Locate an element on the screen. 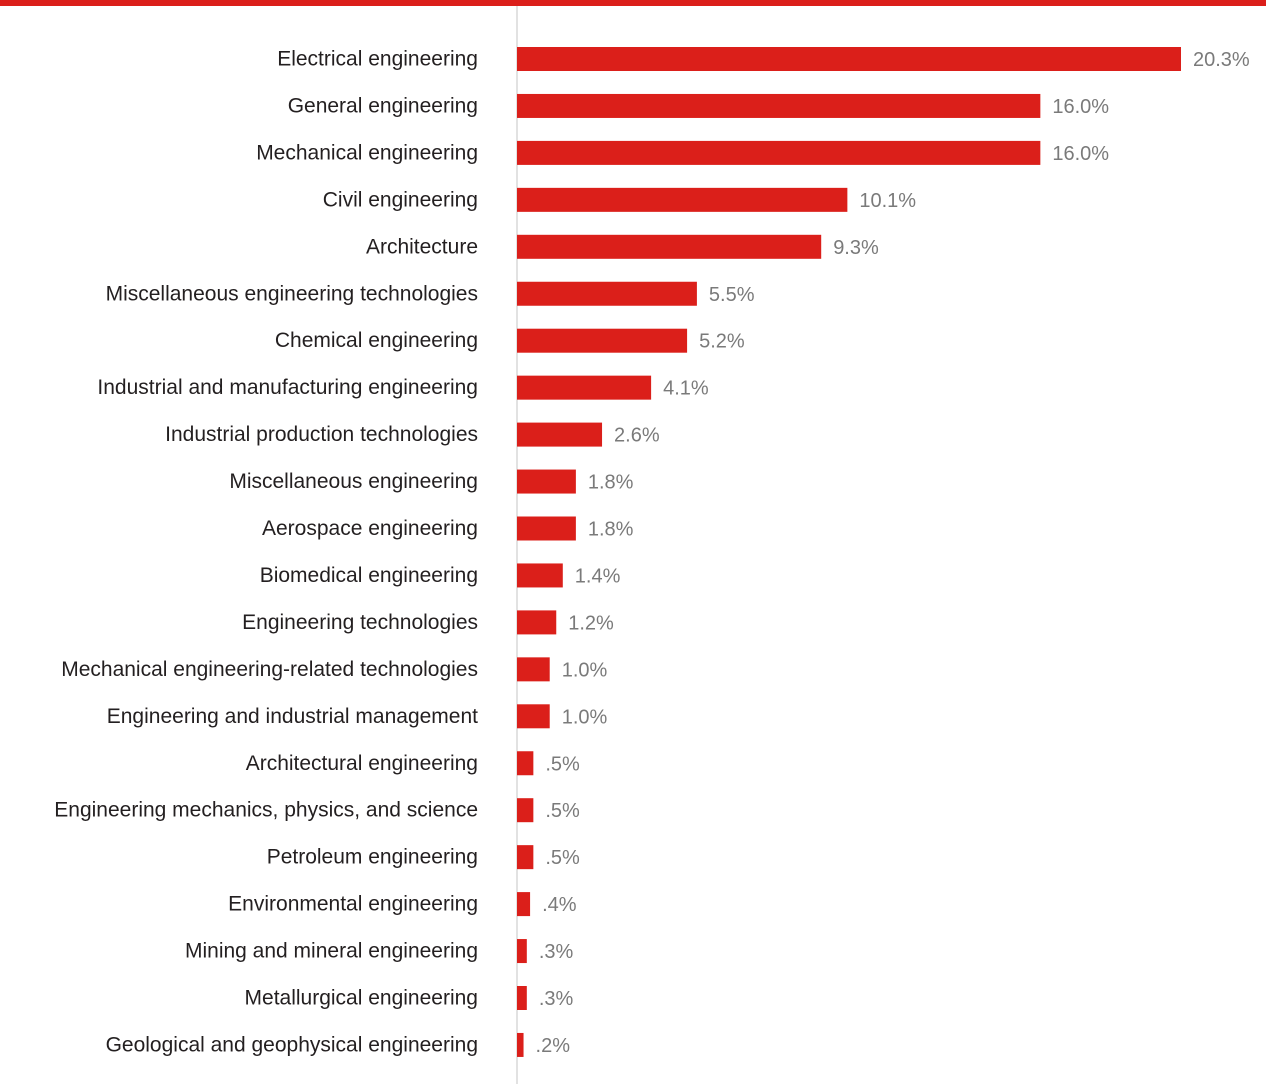  value-label: 5.2% is located at coordinates (722, 342).